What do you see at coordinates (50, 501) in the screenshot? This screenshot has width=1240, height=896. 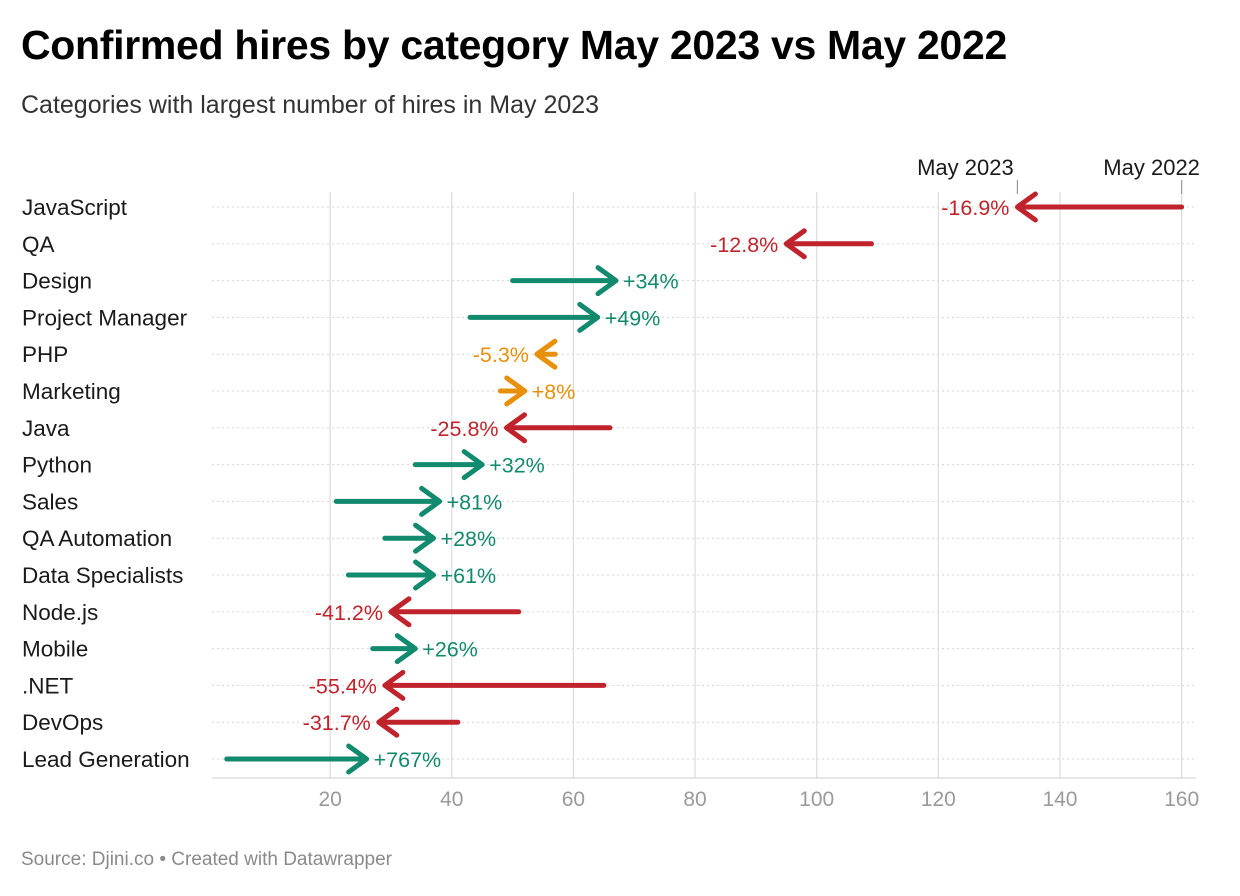 I see `category-label: Sales` at bounding box center [50, 501].